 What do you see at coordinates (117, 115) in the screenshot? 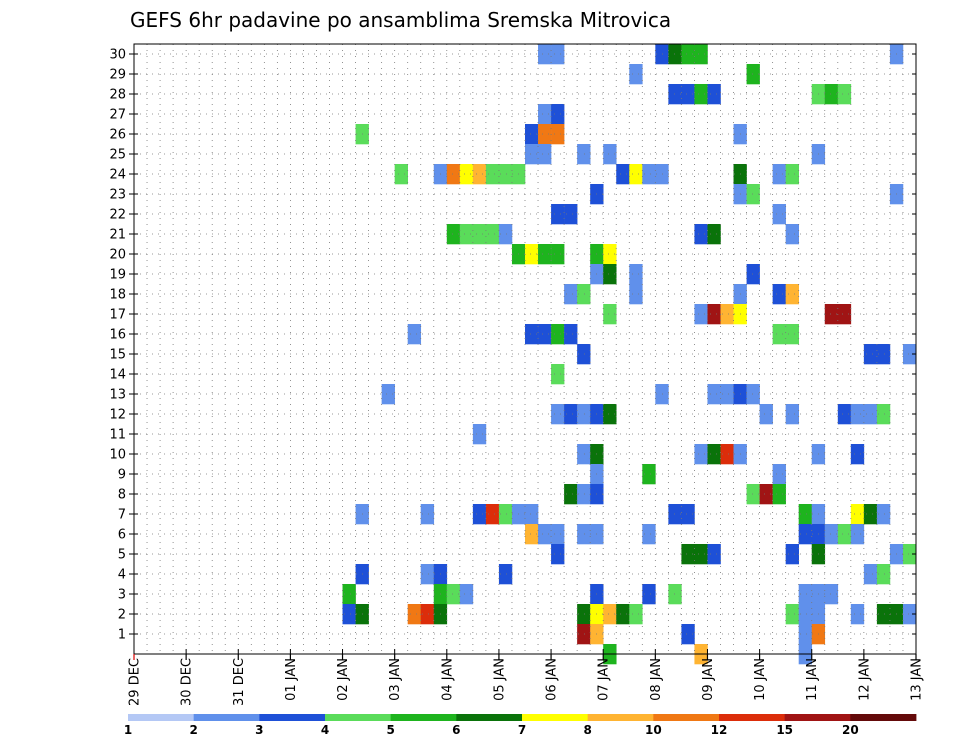
I see `y-tick-label: 27` at bounding box center [117, 115].